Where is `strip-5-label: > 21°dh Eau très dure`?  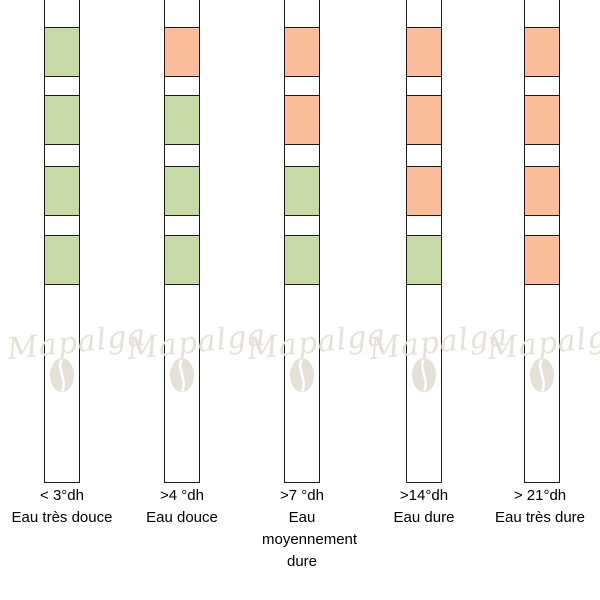 strip-5-label: > 21°dh Eau très dure is located at coordinates (540, 507).